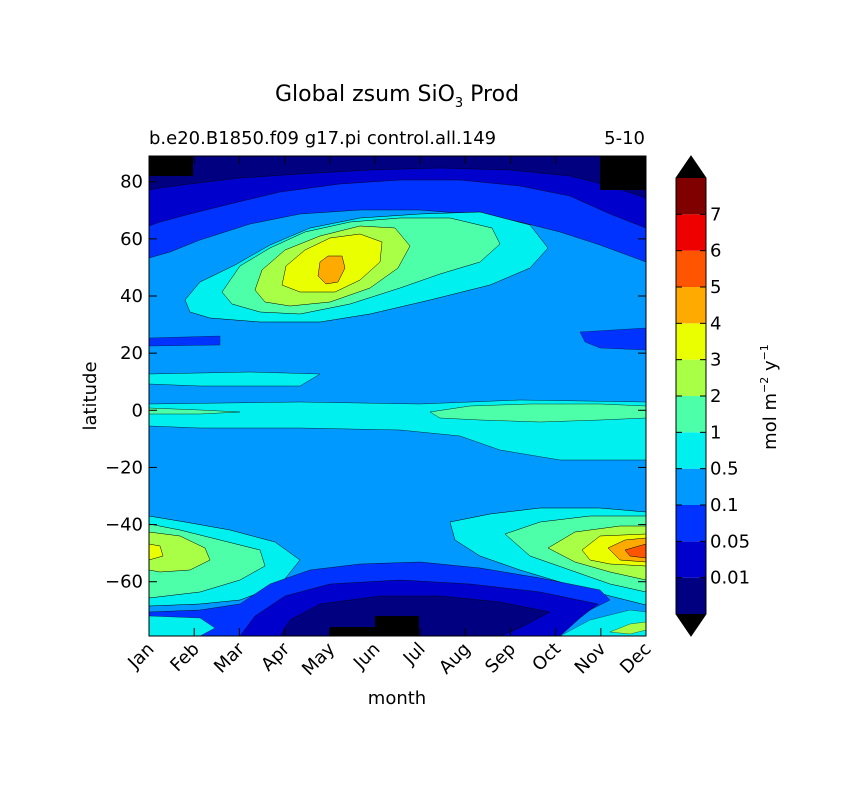 The height and width of the screenshot is (792, 863). Describe the element at coordinates (397, 177) in the screenshot. I see `contour-north-lowest` at that location.